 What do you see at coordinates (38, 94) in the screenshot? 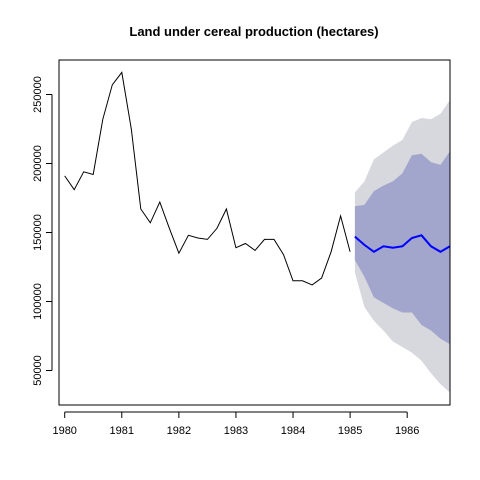
I see `y-tick-label: 250000` at bounding box center [38, 94].